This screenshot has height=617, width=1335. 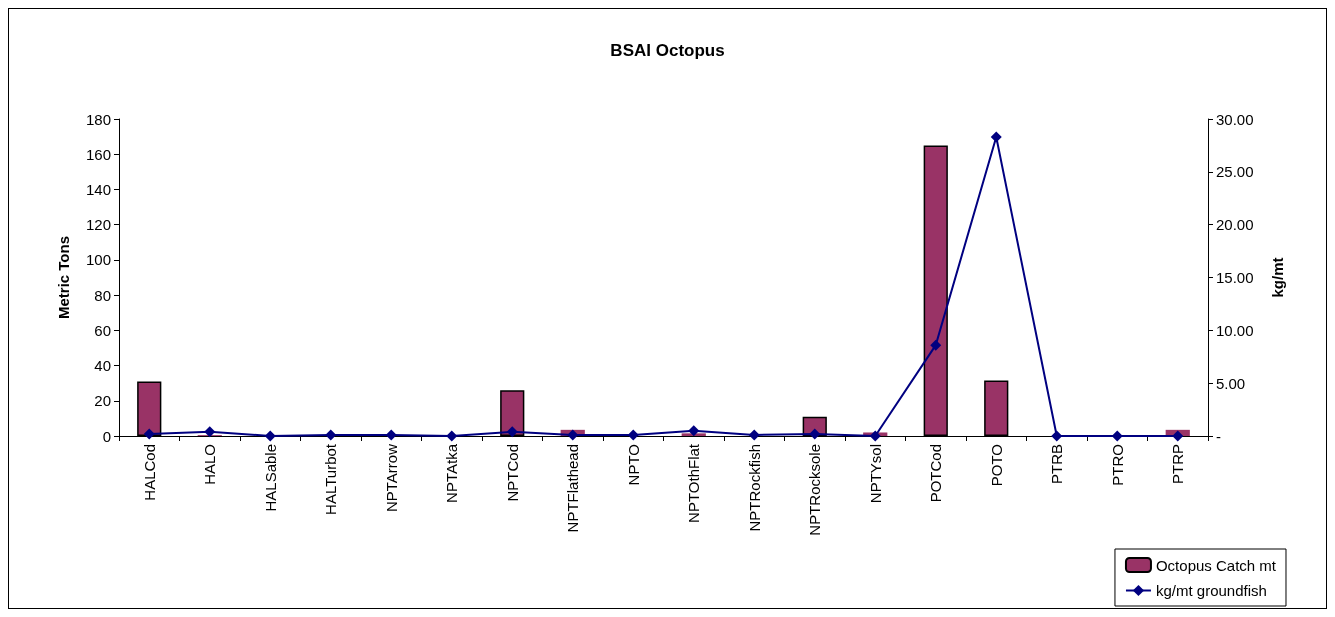 What do you see at coordinates (210, 464) in the screenshot?
I see `x-tick-label: HALO` at bounding box center [210, 464].